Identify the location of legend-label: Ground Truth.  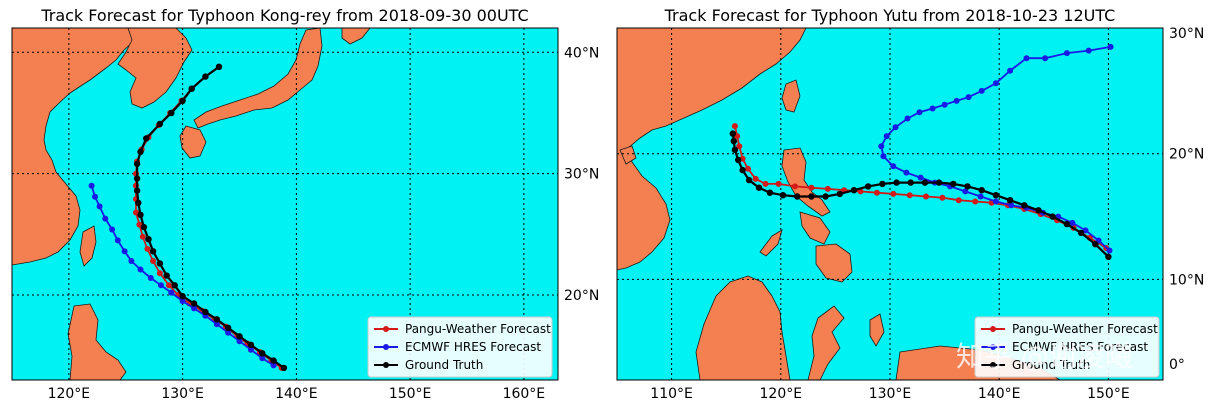
(444, 365).